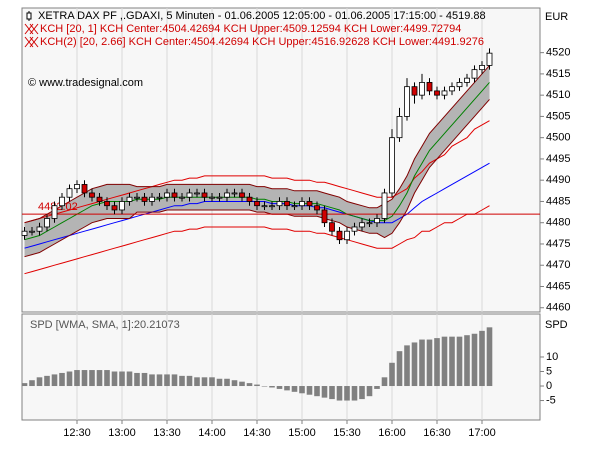 The image size is (600, 450). I want to click on x-tick-label: 16:30, so click(437, 433).